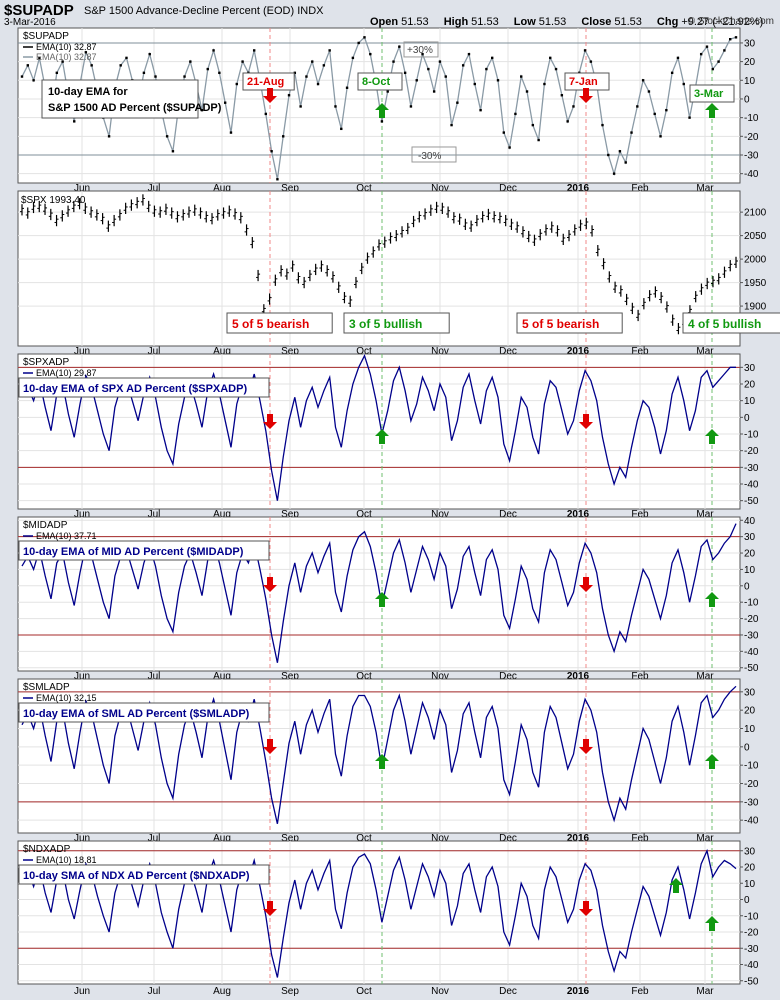 The image size is (780, 1000). What do you see at coordinates (53, 200) in the screenshot?
I see `spx-legend: $SPX 1993.40` at bounding box center [53, 200].